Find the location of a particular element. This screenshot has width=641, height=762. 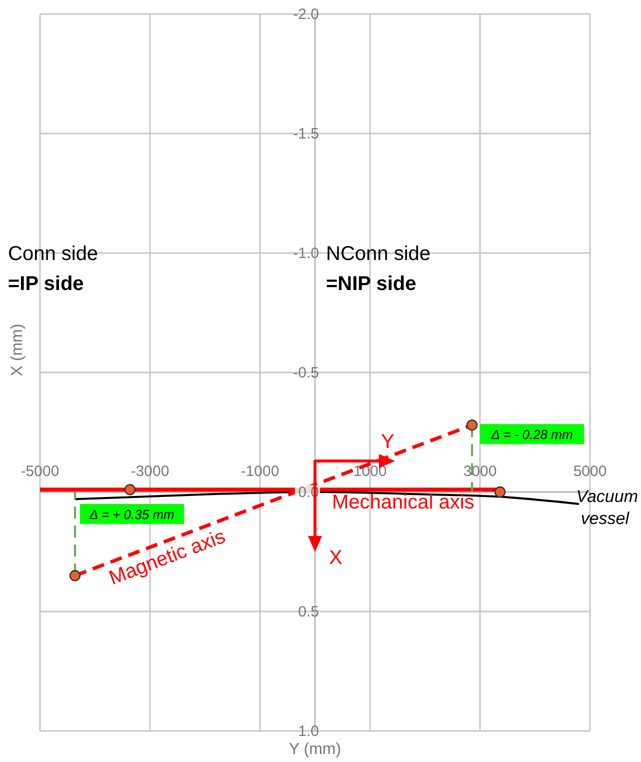

annotation: X is located at coordinates (335, 558).